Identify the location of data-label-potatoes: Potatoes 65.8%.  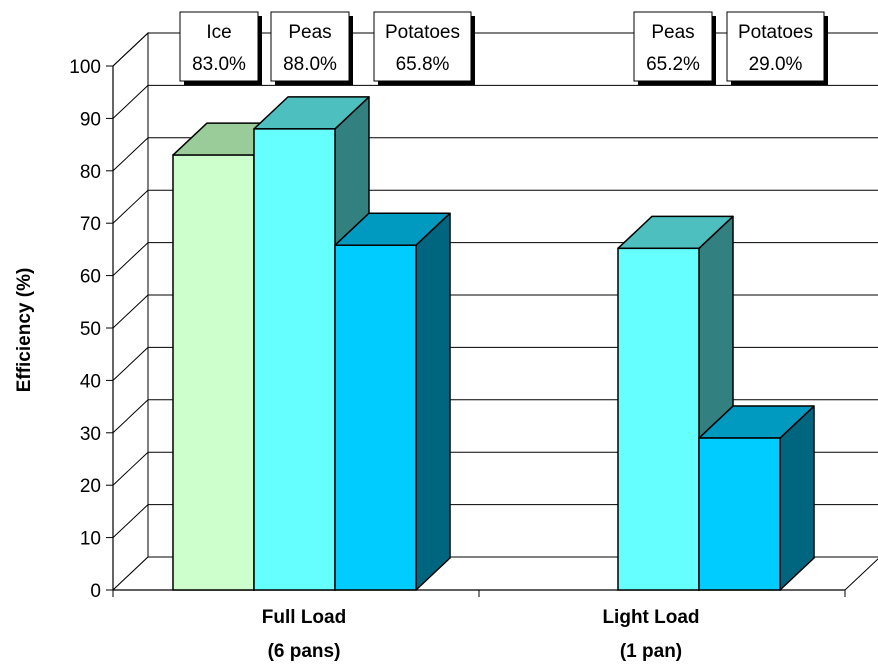
(424, 48).